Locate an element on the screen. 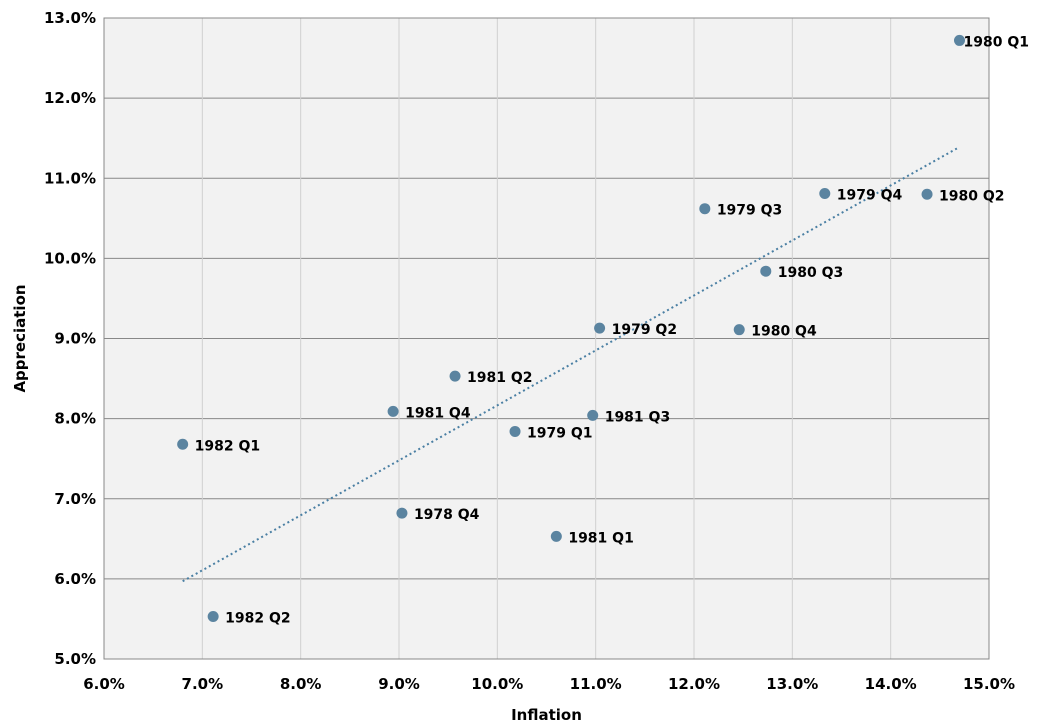  y-tick-label: 10.0% is located at coordinates (70, 258).